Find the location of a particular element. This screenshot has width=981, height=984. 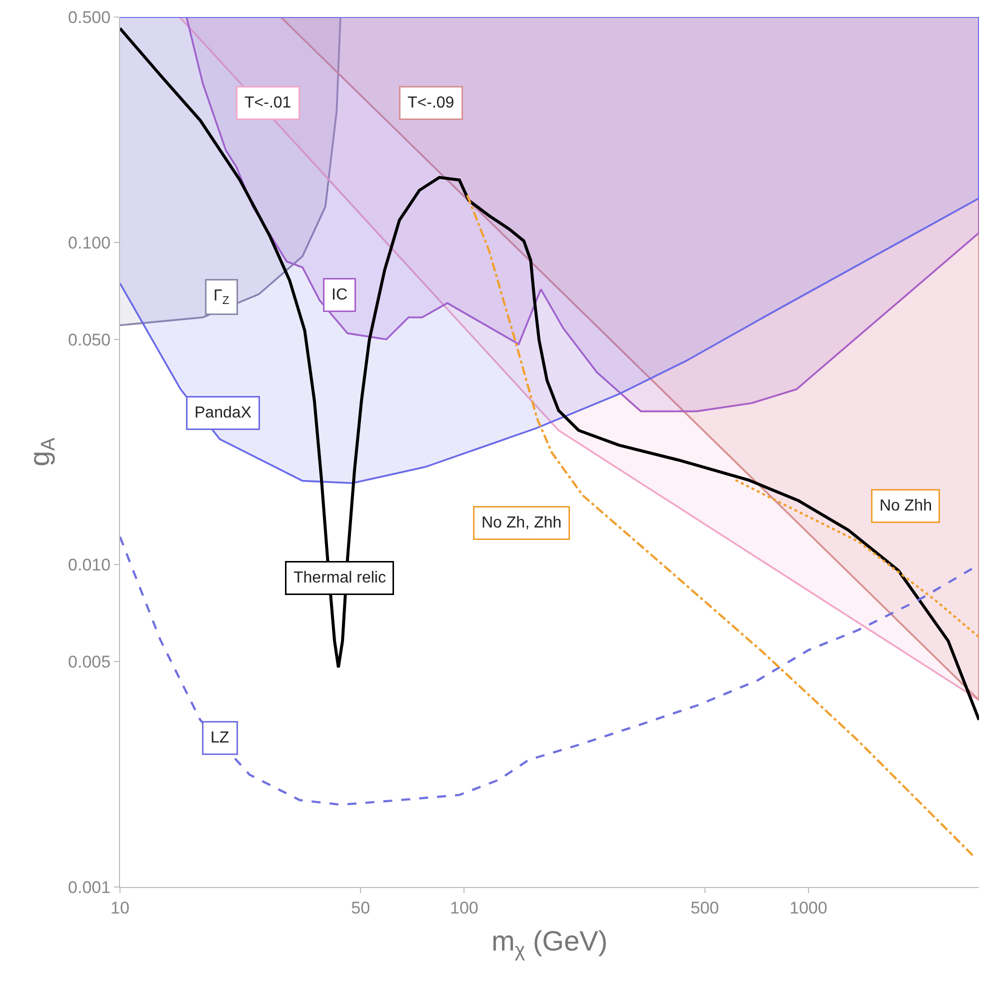

x-tick-label: 10 is located at coordinates (120, 908).